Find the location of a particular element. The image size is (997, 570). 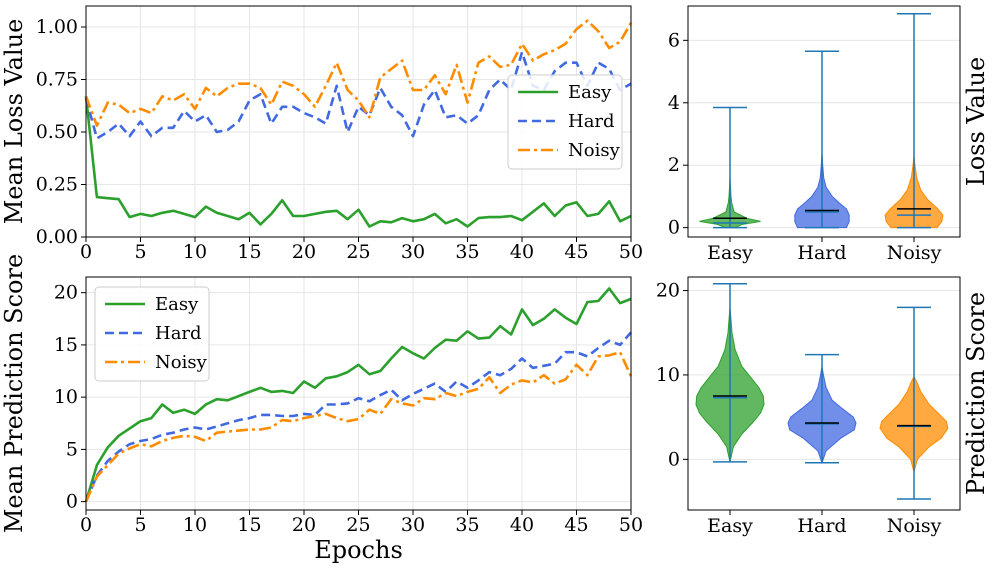

series-line-easy is located at coordinates (358, 162).